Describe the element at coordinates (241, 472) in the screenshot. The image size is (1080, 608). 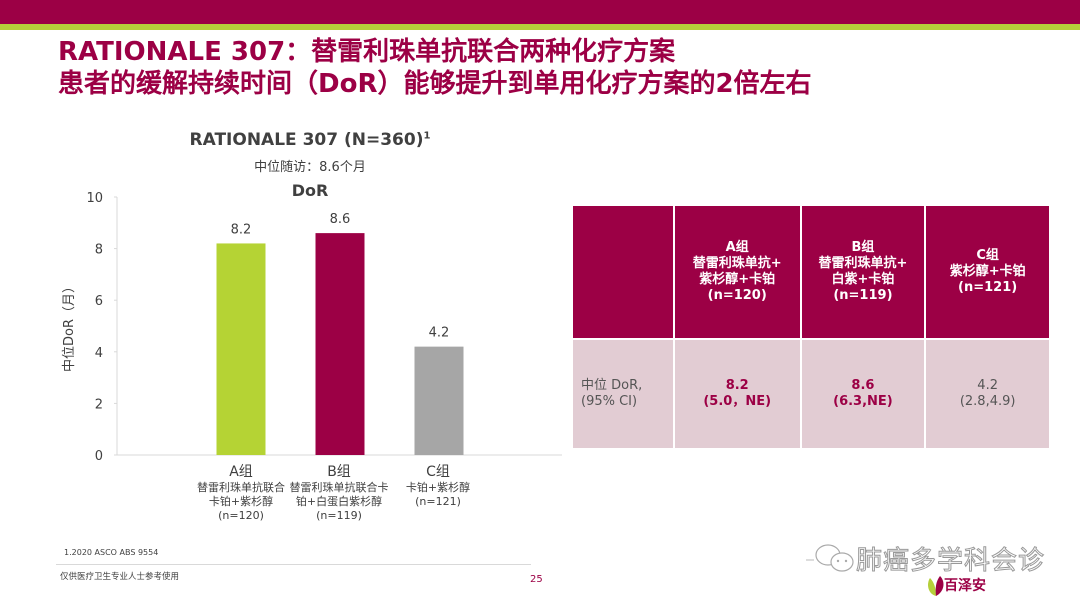
I see `category-group: A组` at that location.